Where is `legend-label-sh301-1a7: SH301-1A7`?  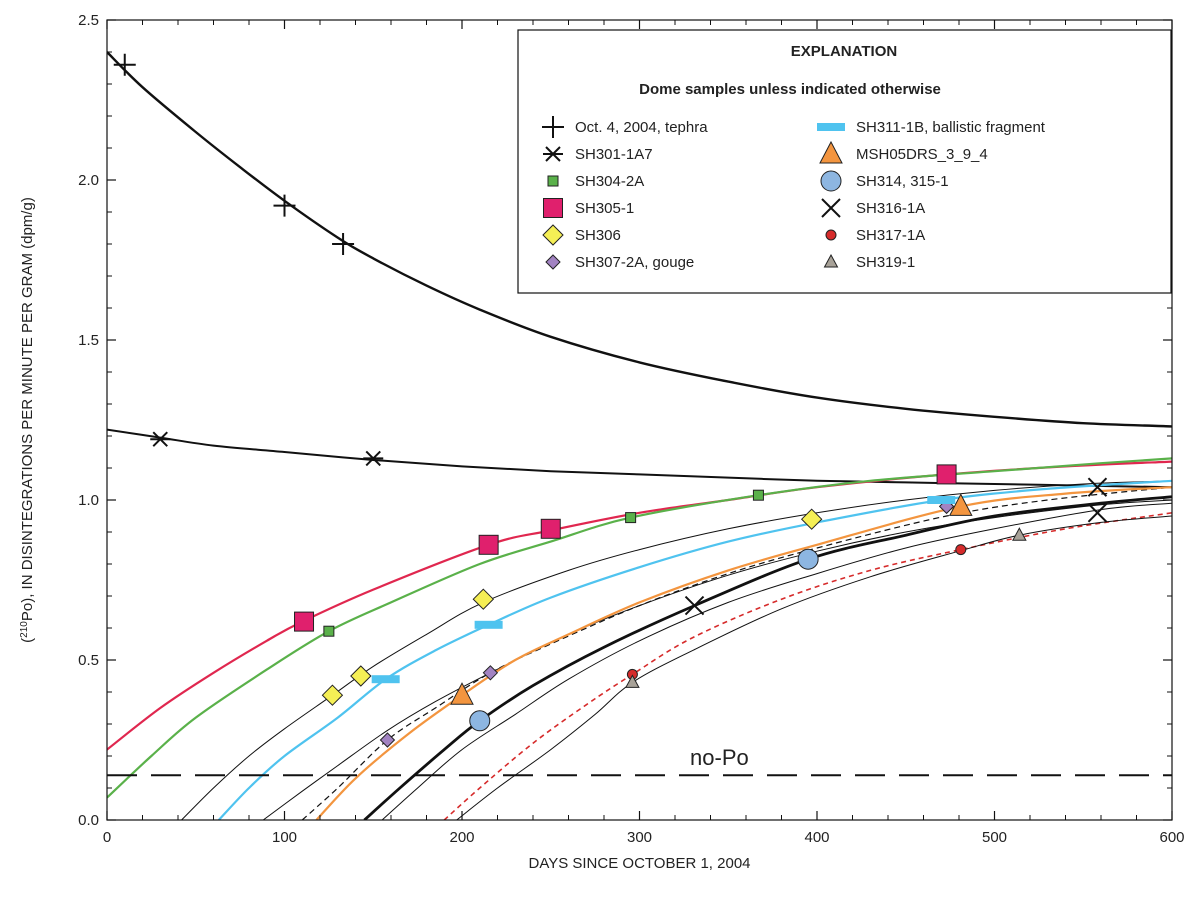 legend-label-sh301-1a7: SH301-1A7 is located at coordinates (614, 154).